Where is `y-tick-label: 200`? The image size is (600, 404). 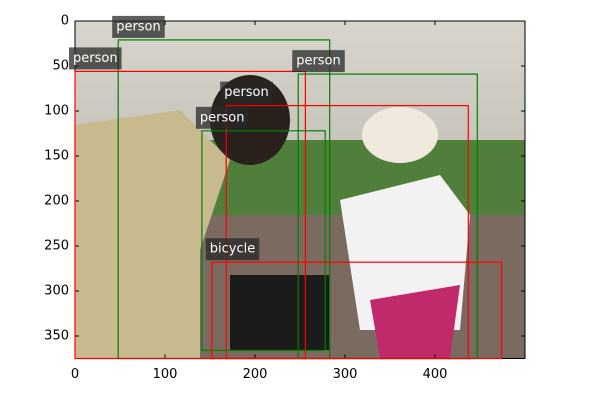 y-tick-label: 200 is located at coordinates (56, 201).